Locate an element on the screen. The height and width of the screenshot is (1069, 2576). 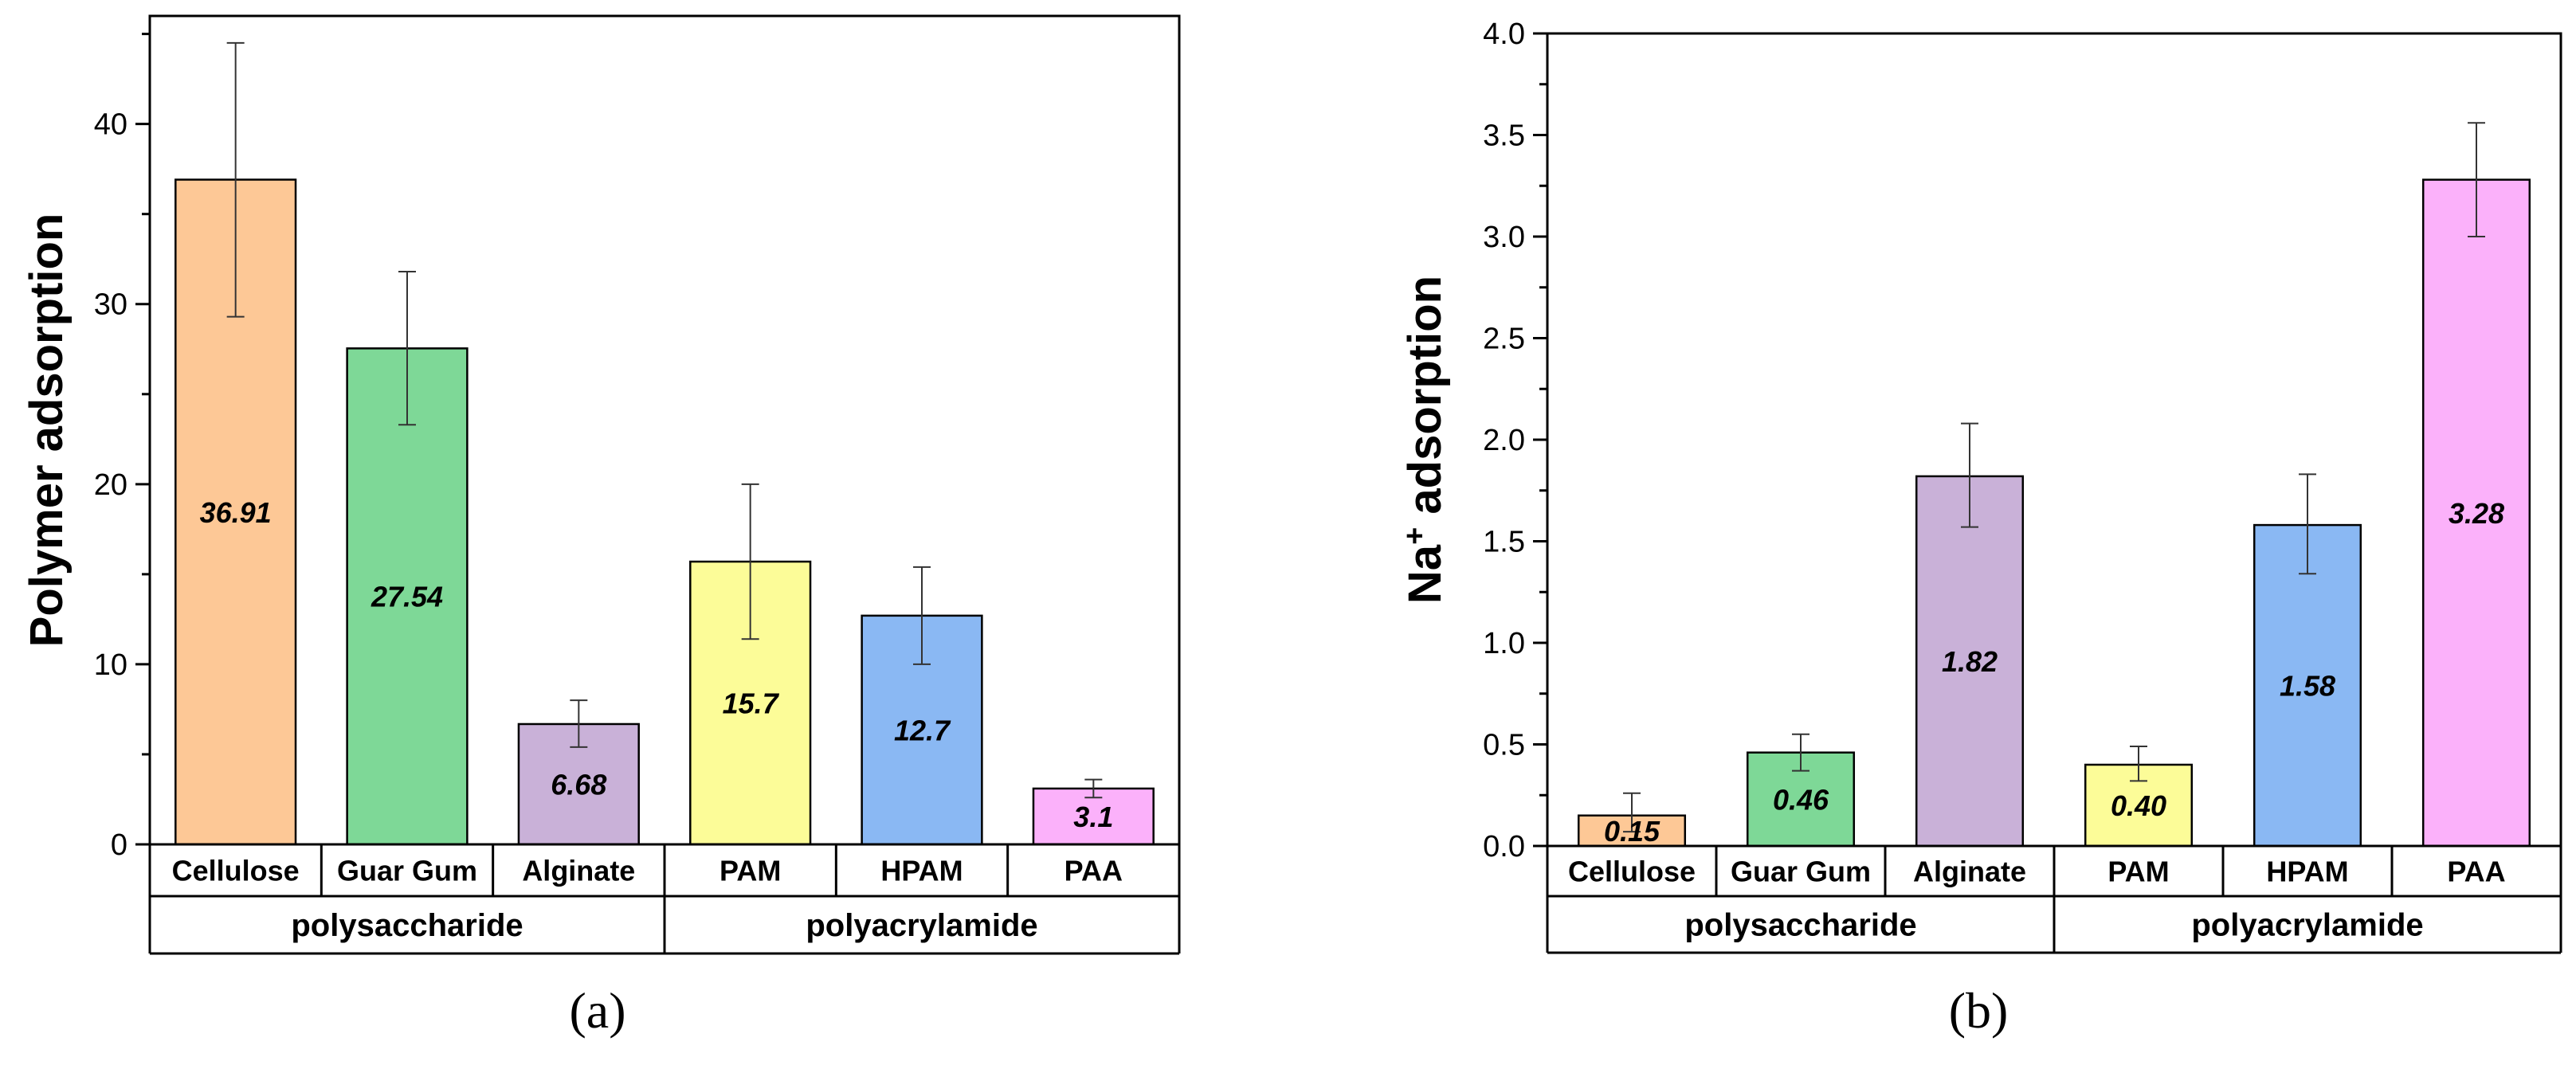
data-label: 36.91 is located at coordinates (236, 512).